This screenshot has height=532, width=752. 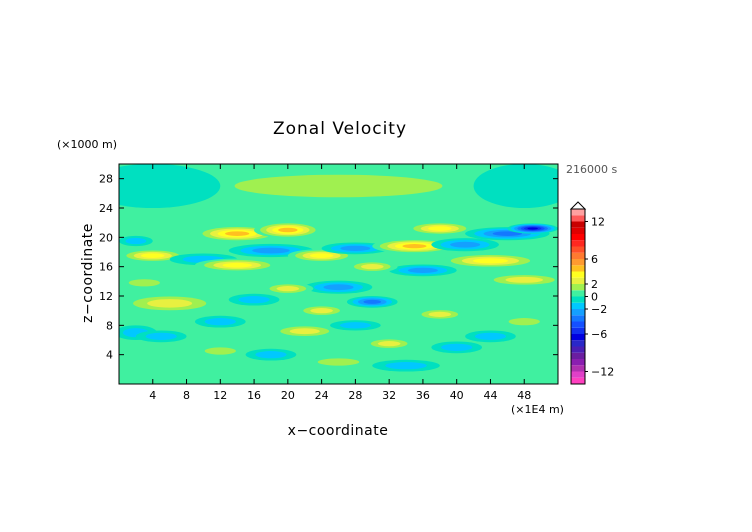 I want to click on x-tick-label: 28, so click(x=355, y=395).